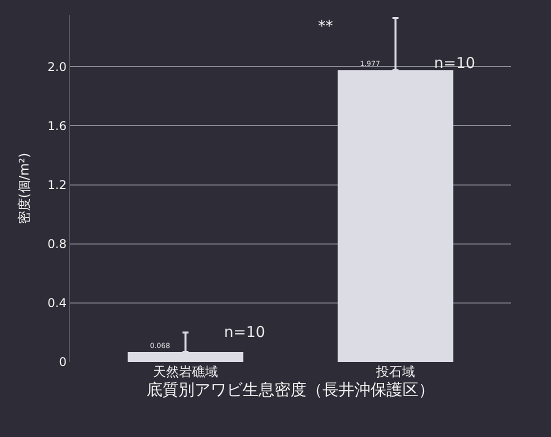  Describe the element at coordinates (395, 372) in the screenshot. I see `x-tick-label: 投石域` at that location.